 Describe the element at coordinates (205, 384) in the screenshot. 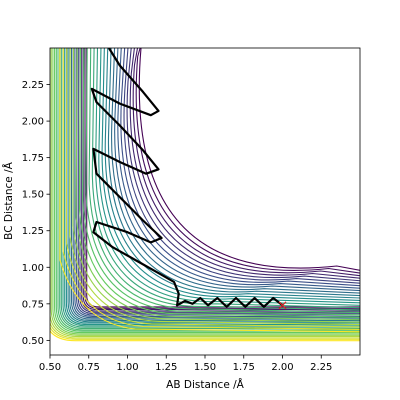

I see `x-axis-label: AB Distance /Å` at that location.